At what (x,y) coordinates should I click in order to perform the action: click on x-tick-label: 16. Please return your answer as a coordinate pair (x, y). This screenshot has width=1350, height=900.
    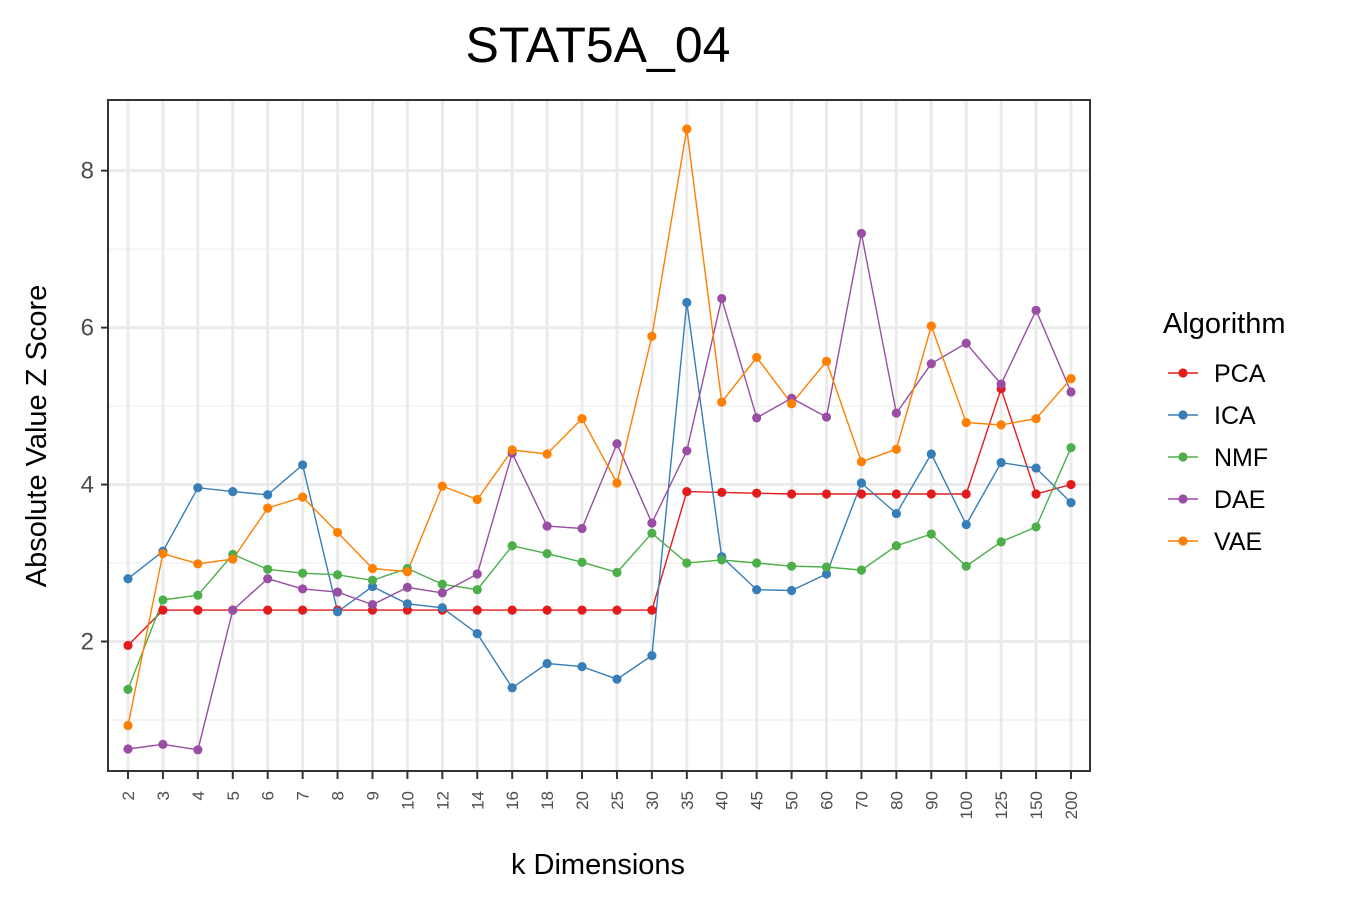
    Looking at the image, I should click on (512, 800).